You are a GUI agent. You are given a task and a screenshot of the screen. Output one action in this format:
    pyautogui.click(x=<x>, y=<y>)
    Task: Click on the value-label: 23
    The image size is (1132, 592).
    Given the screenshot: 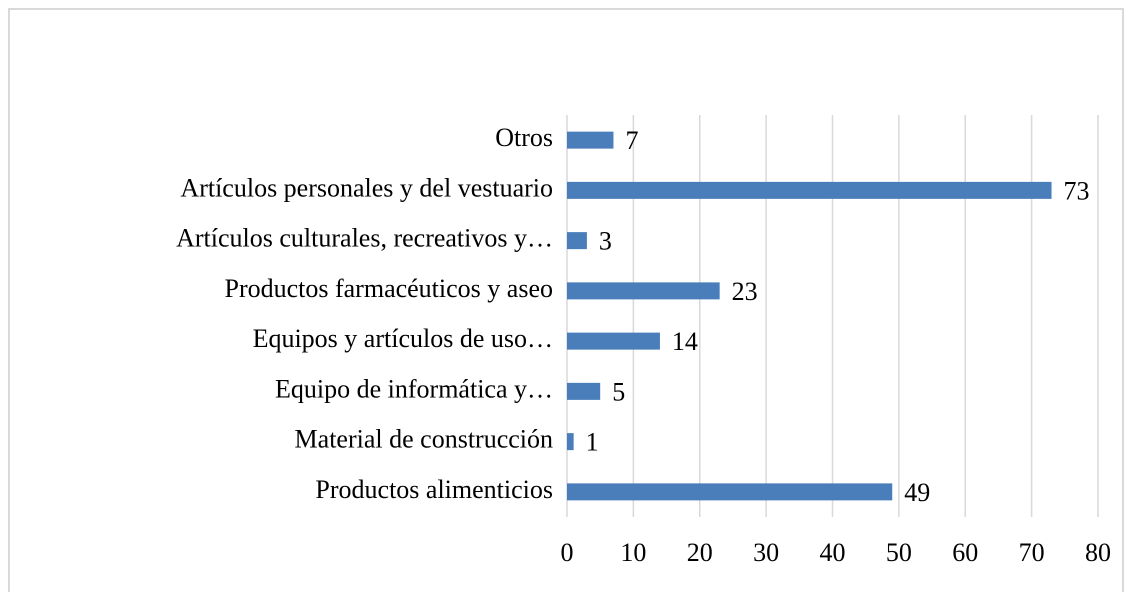 What is the action you would take?
    pyautogui.click(x=745, y=291)
    